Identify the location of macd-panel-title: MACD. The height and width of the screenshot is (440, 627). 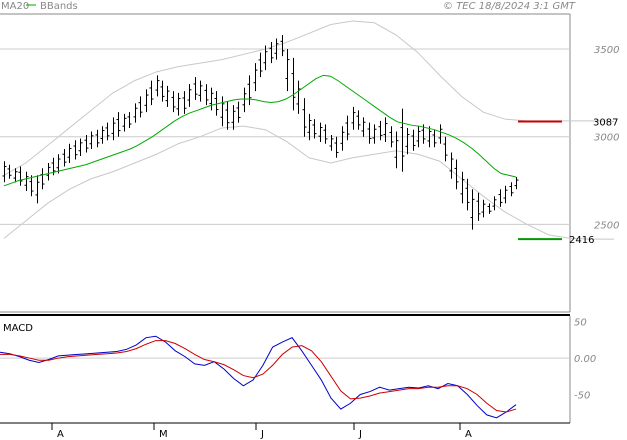
(18, 328).